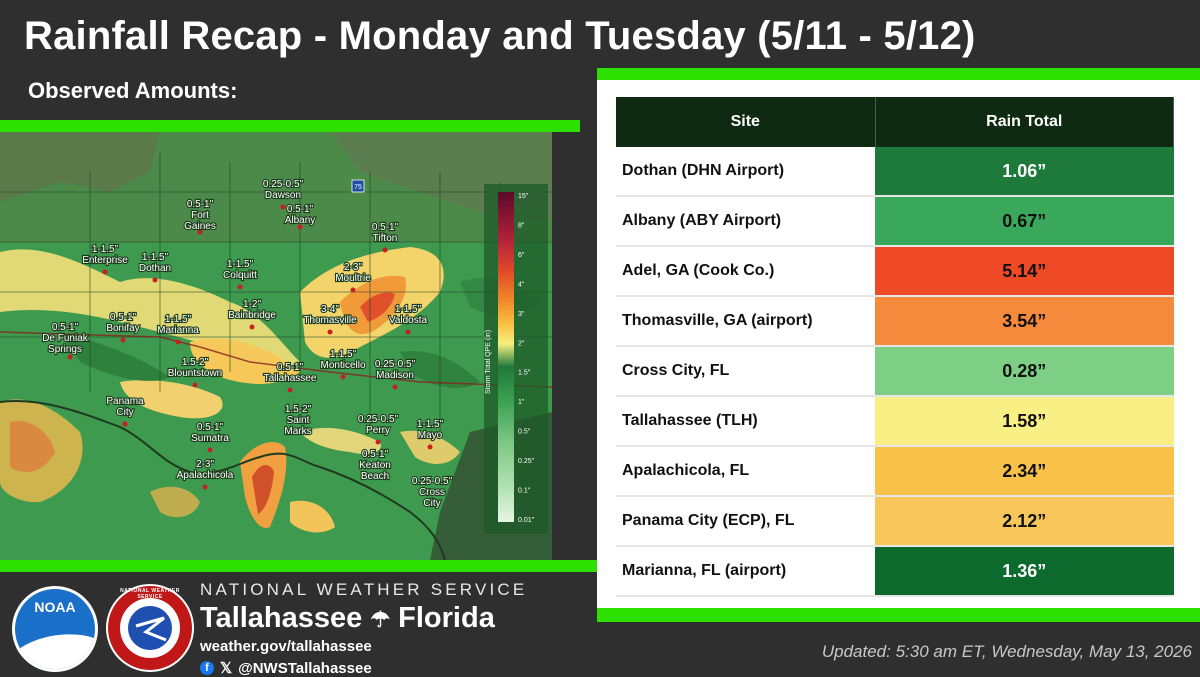  Describe the element at coordinates (55, 607) in the screenshot. I see `noaa-logo-text: NOAA` at that location.